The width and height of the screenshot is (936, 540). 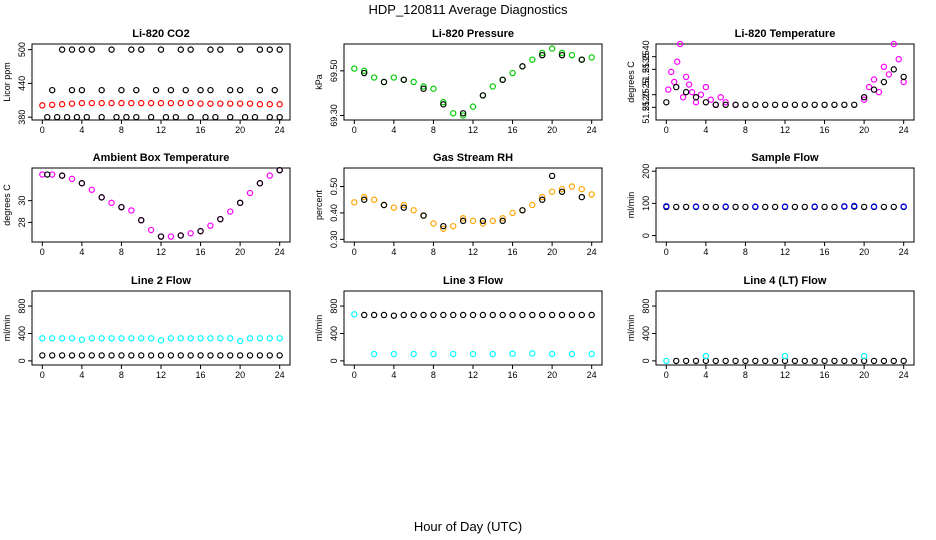 What do you see at coordinates (745, 252) in the screenshot?
I see `x-tick-label: 8` at bounding box center [745, 252].